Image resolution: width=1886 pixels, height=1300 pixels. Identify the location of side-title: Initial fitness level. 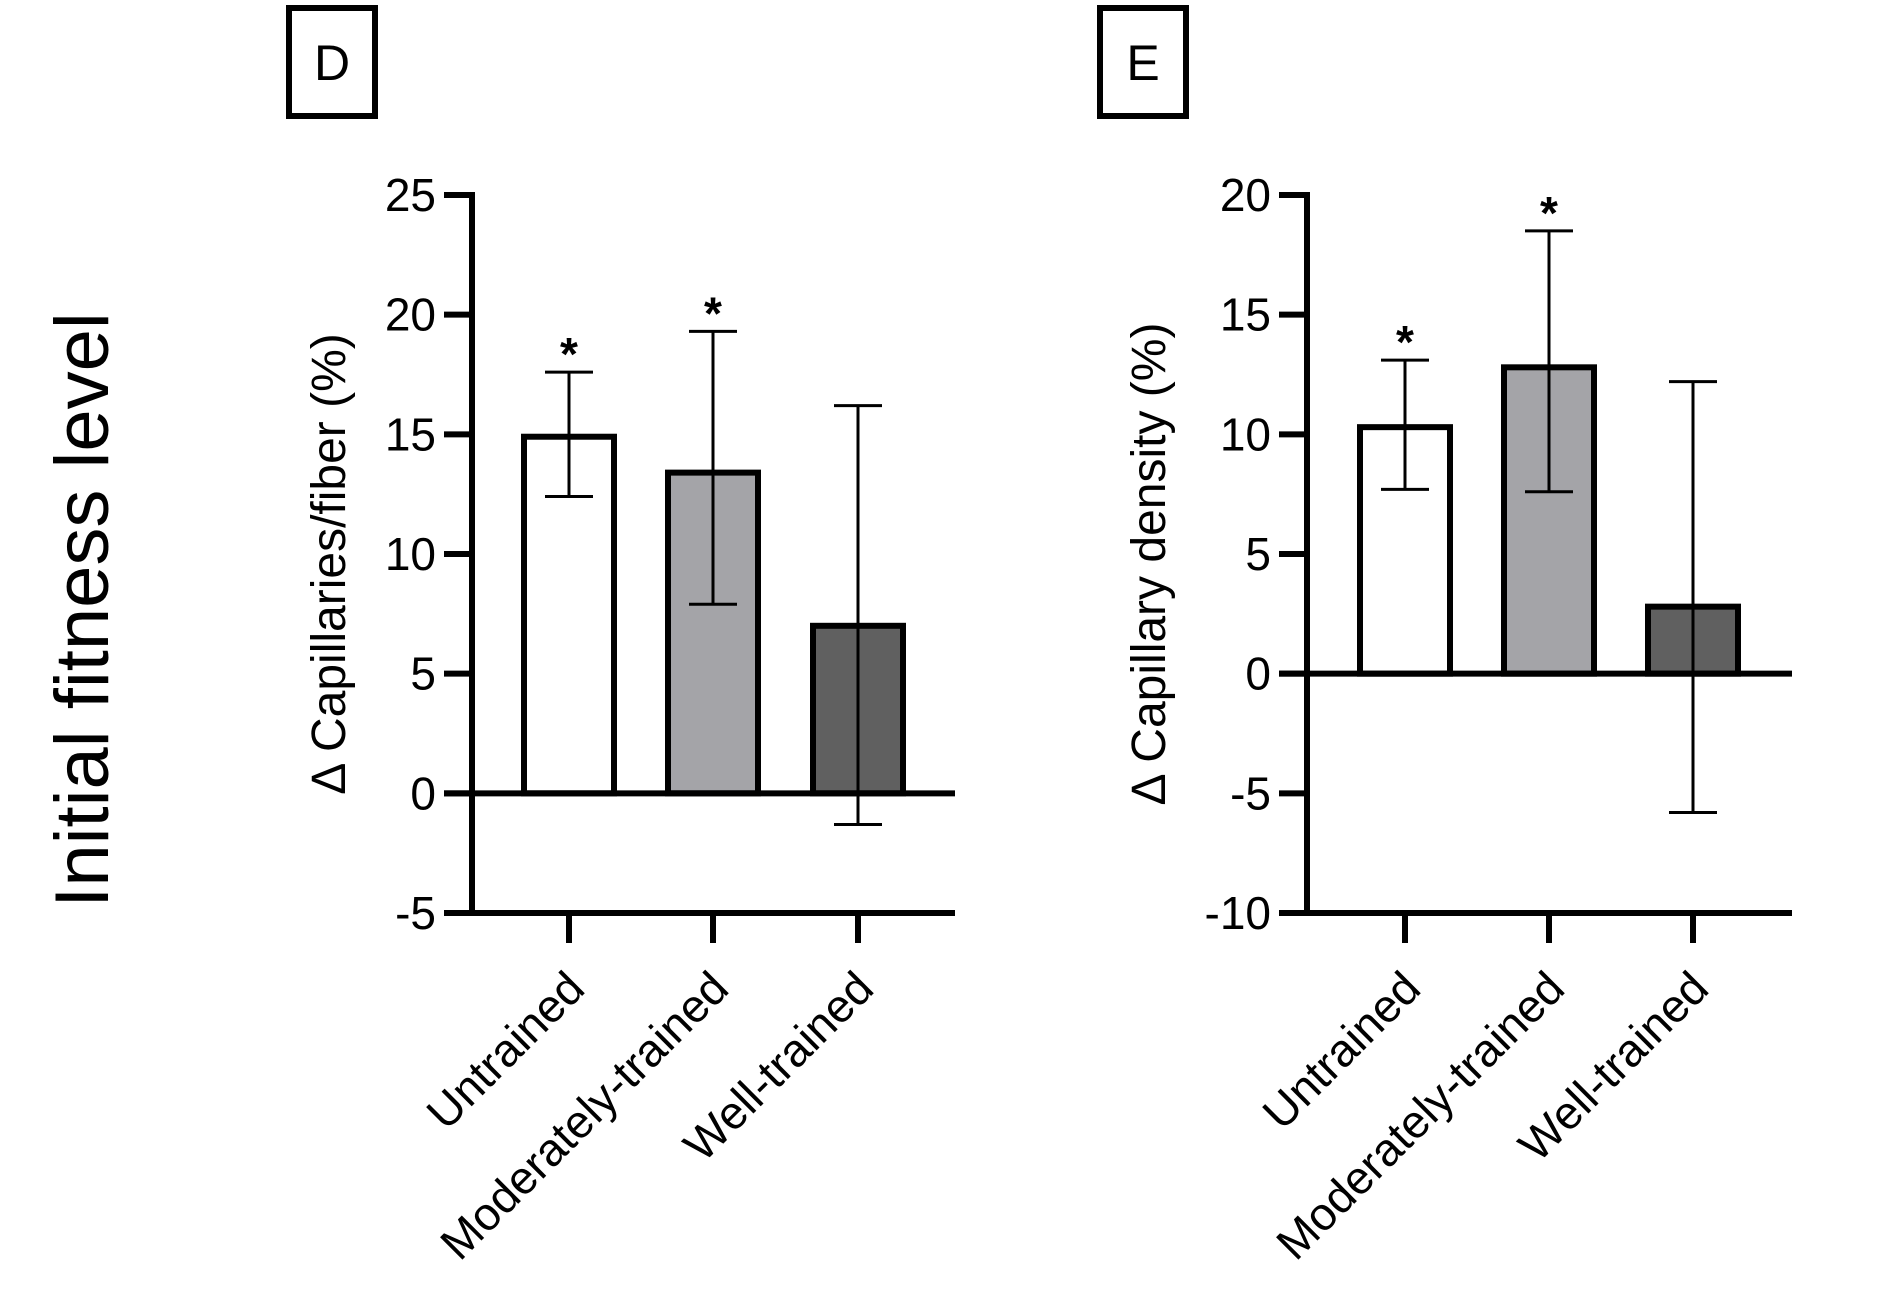
(82, 610).